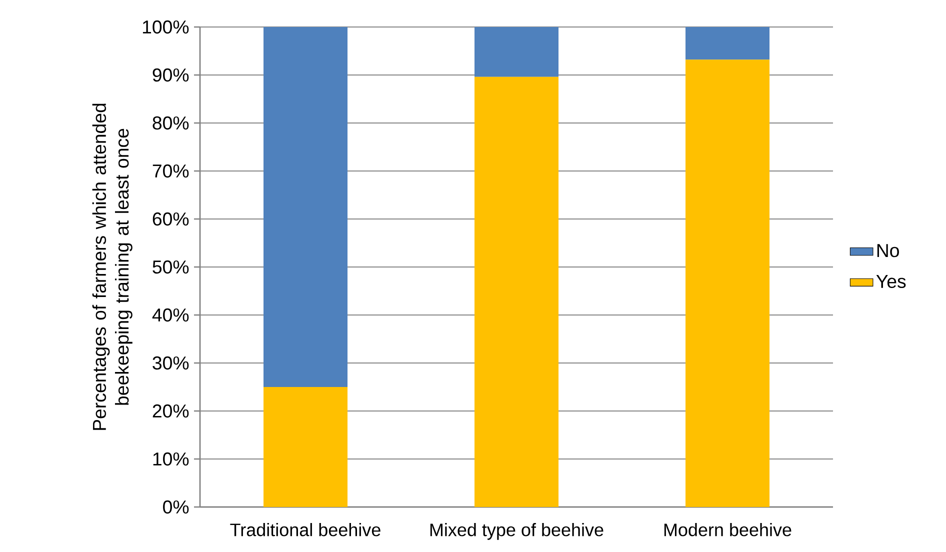 The image size is (946, 552). Describe the element at coordinates (176, 507) in the screenshot. I see `y-tick-label: 0%` at that location.